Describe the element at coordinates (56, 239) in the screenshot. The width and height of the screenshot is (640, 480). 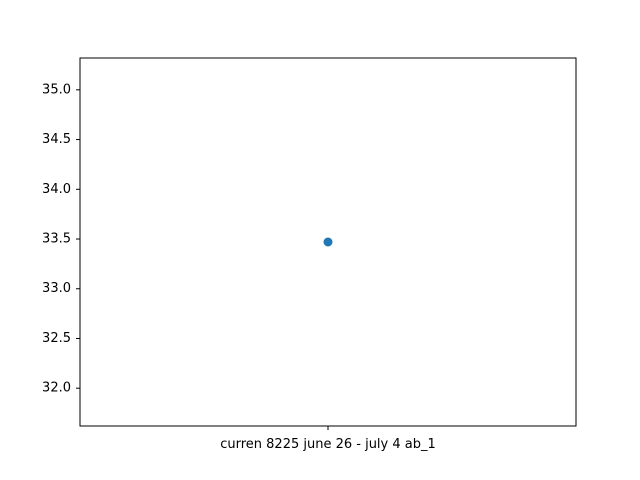
I see `y-tick-label: 33.5` at that location.